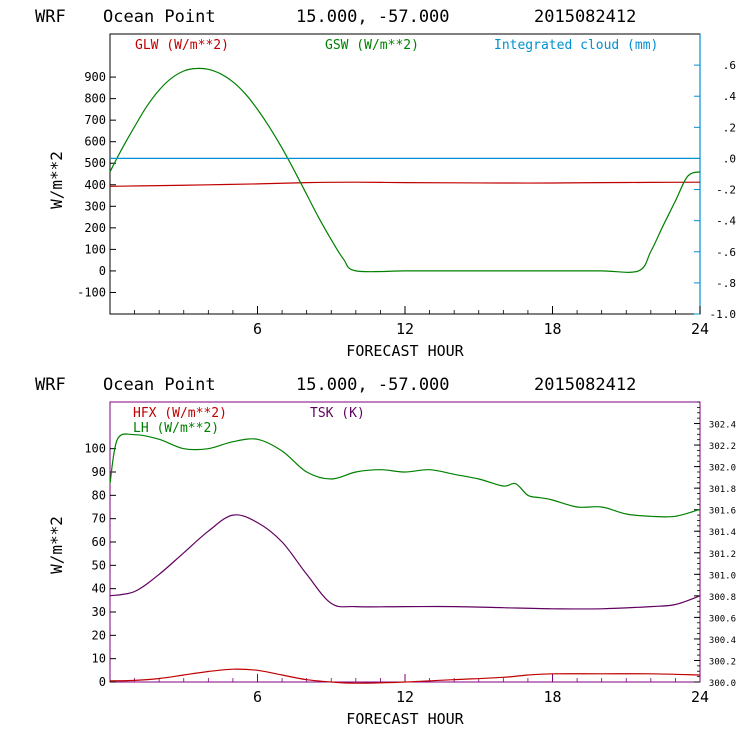 Image resolution: width=740 pixels, height=740 pixels. What do you see at coordinates (722, 598) in the screenshot?
I see `y2-tick-label: 300.8` at bounding box center [722, 598].